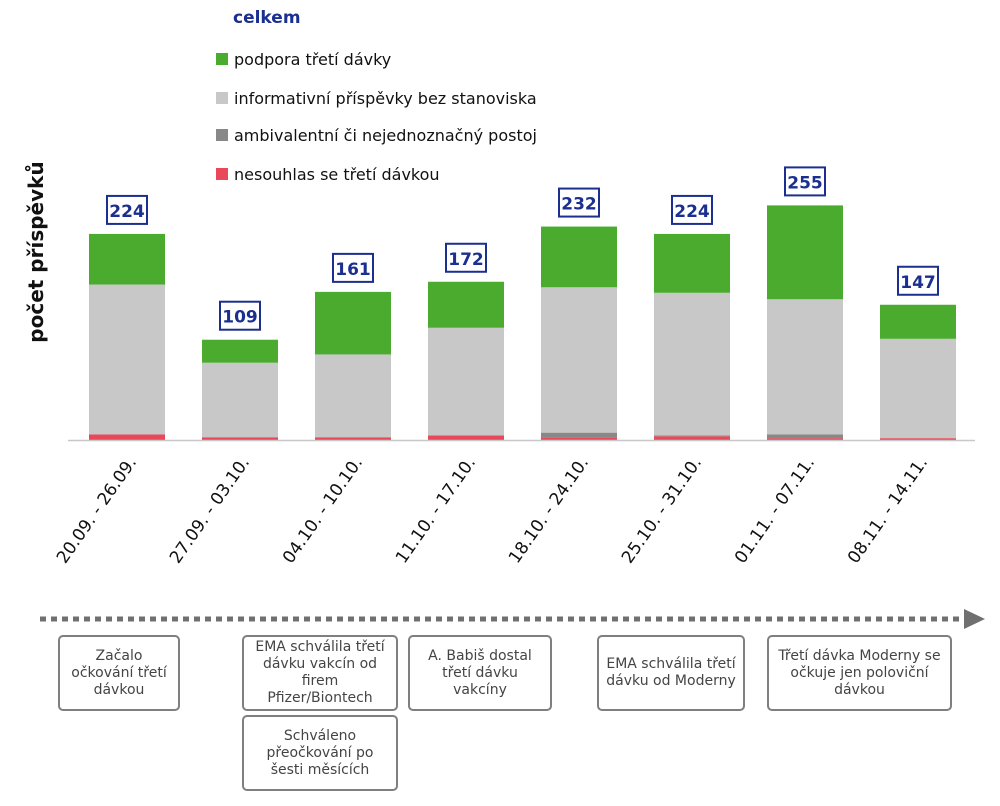 The width and height of the screenshot is (1000, 806). I want to click on timeline-event-start: Začalo očkování třetí dávkou, so click(119, 673).